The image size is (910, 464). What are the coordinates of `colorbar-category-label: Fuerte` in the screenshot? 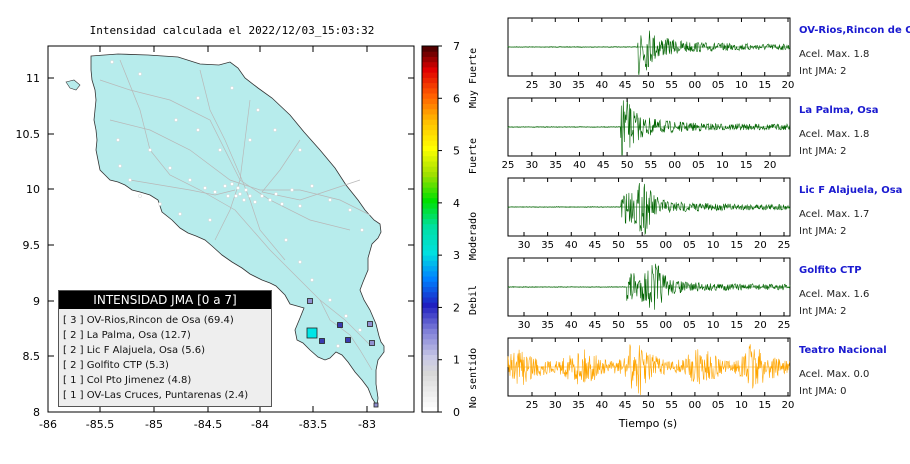 It's located at (473, 156).